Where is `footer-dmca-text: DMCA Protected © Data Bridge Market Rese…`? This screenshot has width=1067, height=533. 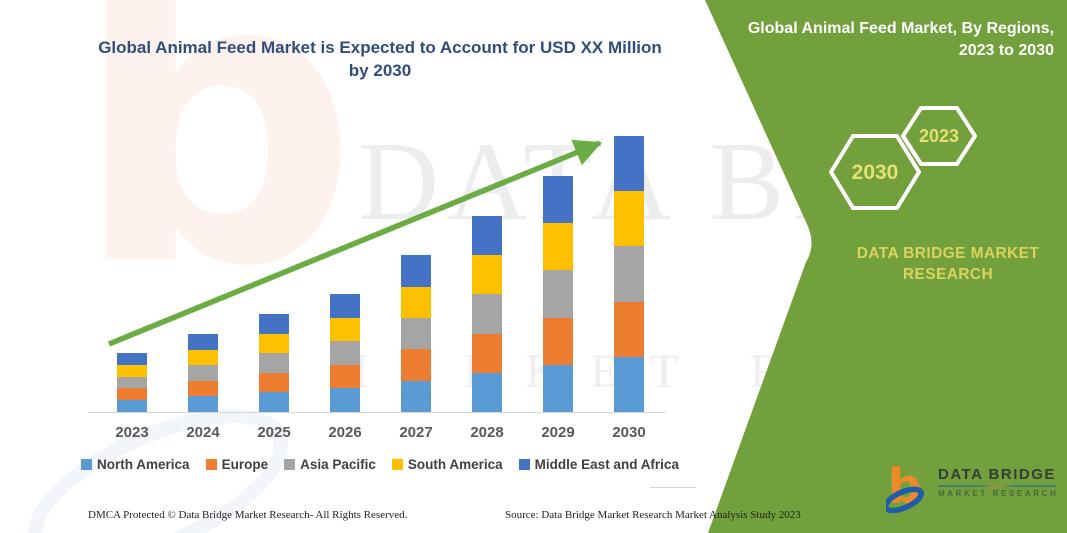
footer-dmca-text: DMCA Protected © Data Bridge Market Rese… is located at coordinates (248, 515).